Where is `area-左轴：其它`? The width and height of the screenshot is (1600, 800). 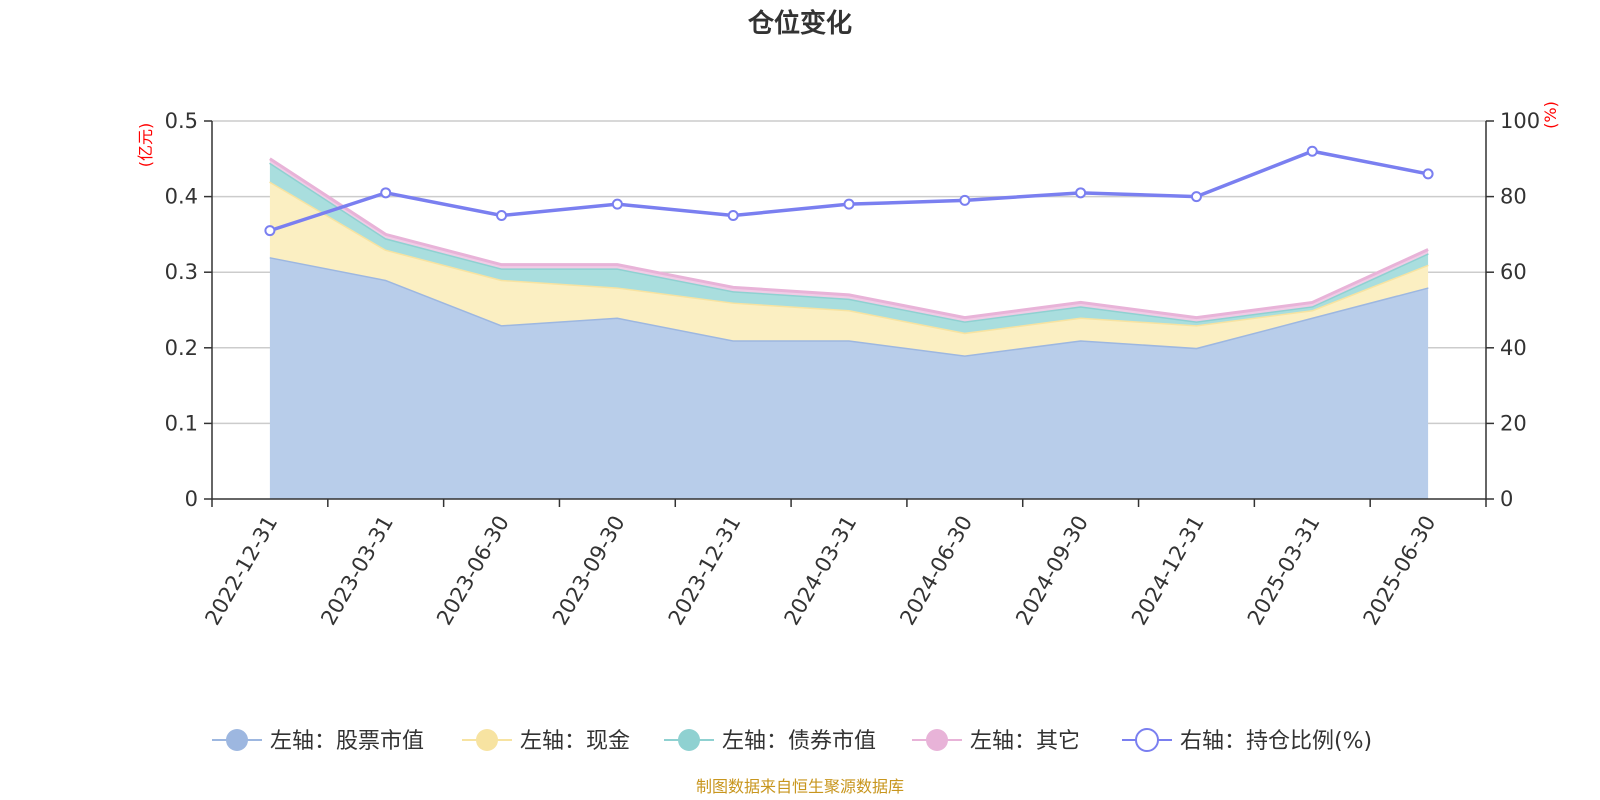
area-左轴：其它 is located at coordinates (849, 240).